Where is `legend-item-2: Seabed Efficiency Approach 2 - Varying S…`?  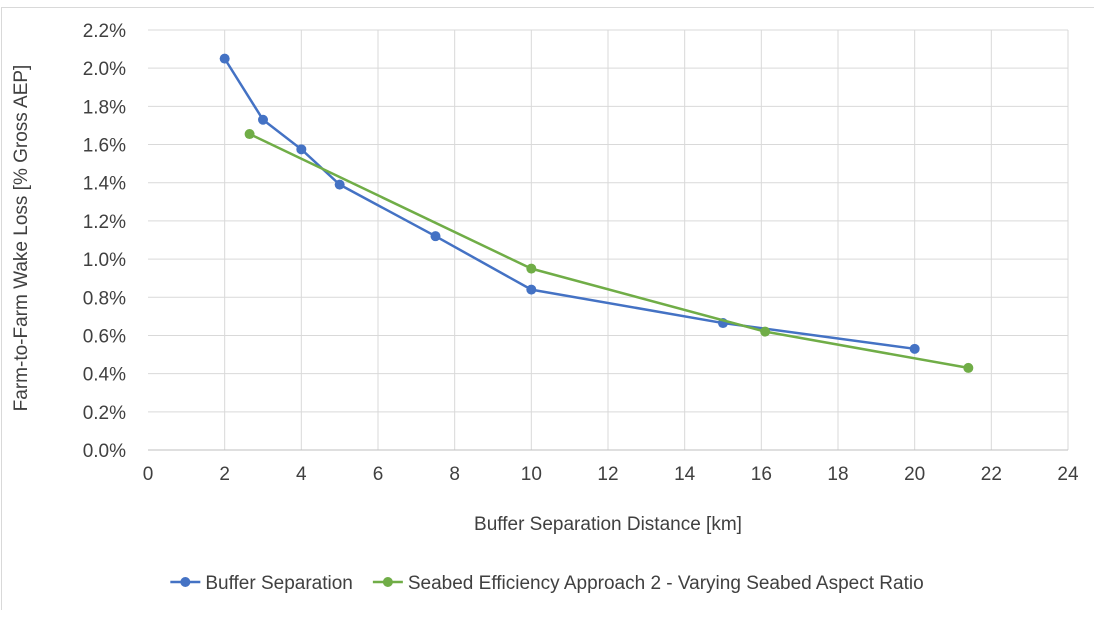
legend-item-2: Seabed Efficiency Approach 2 - Varying S… is located at coordinates (648, 583).